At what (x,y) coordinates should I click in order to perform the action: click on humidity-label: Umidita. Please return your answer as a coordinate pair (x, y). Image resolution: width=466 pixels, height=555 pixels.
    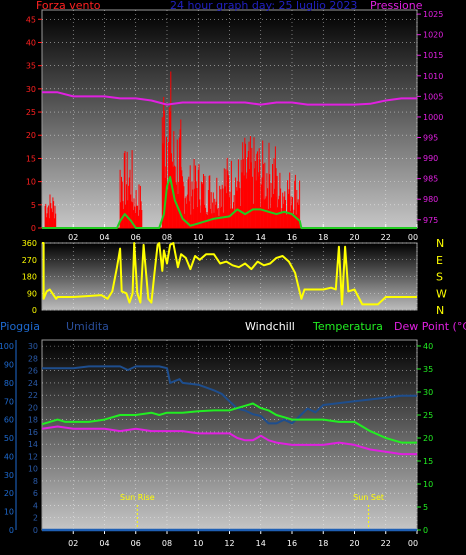
    Looking at the image, I should click on (87, 326).